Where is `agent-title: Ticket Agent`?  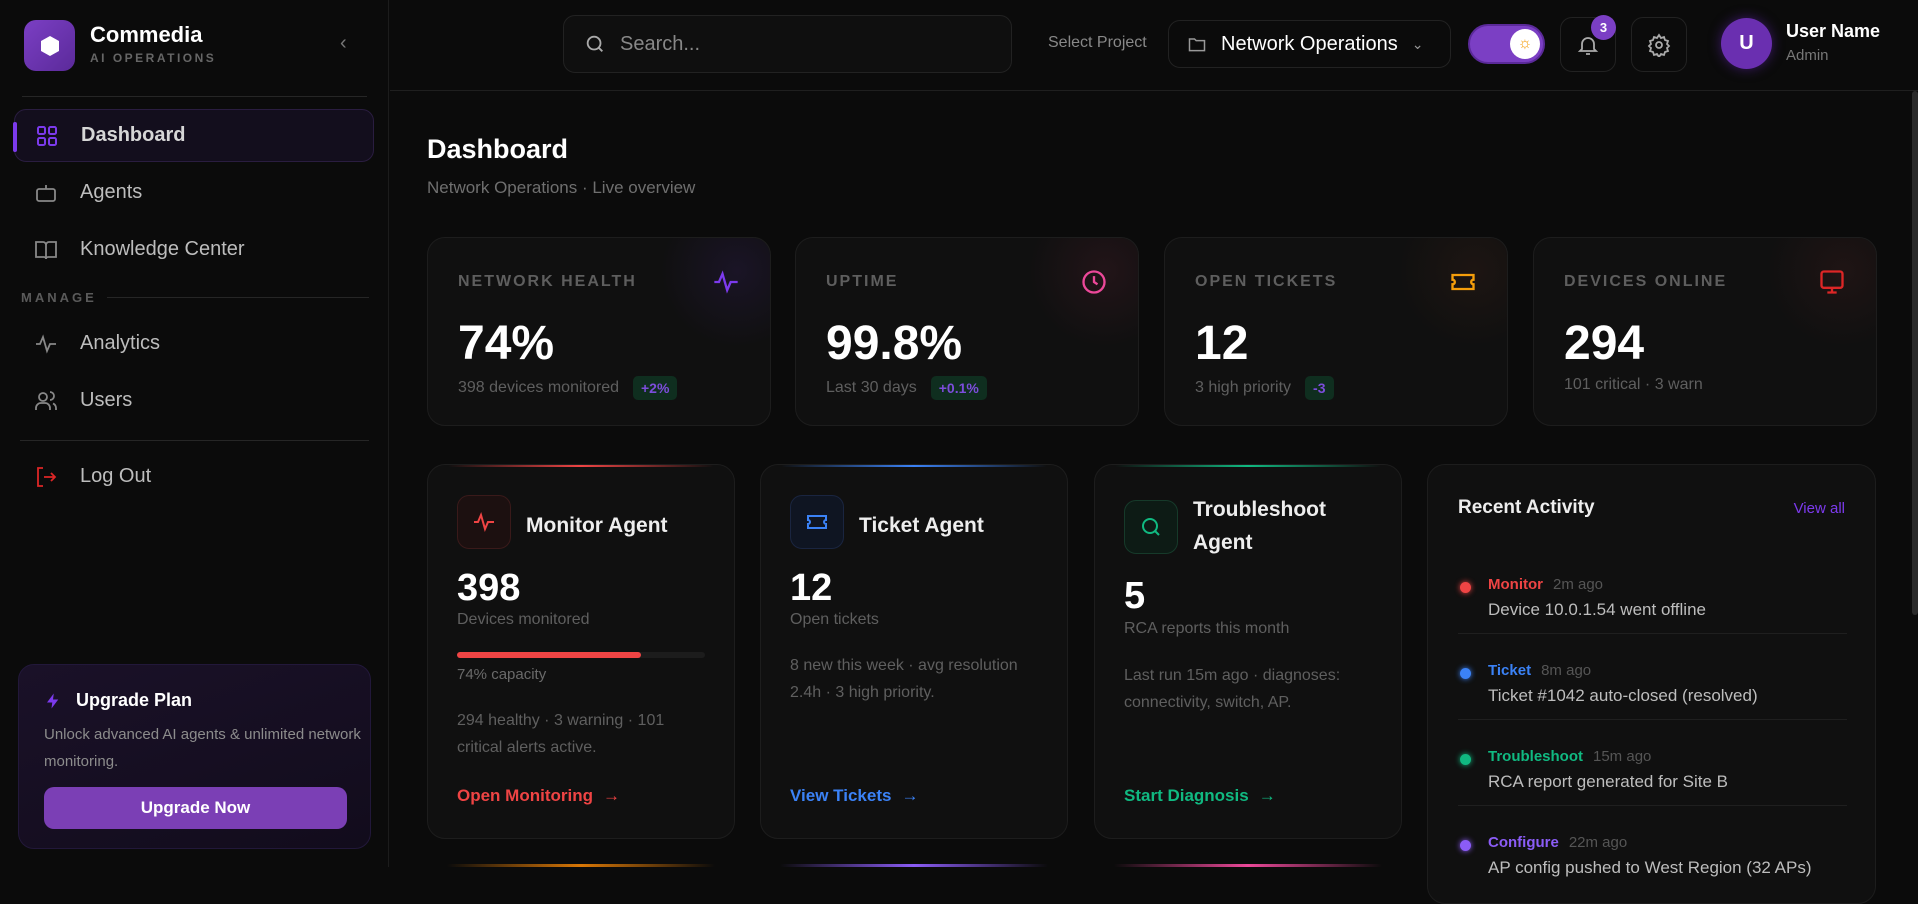 agent-title: Ticket Agent is located at coordinates (921, 525).